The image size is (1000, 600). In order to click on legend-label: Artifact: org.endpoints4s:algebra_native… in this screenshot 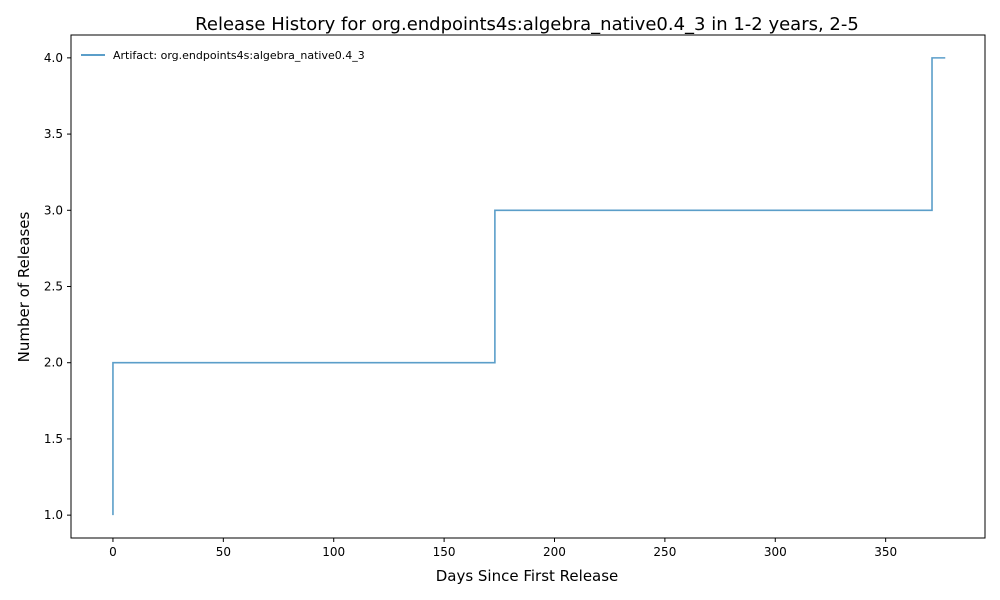, I will do `click(239, 55)`.